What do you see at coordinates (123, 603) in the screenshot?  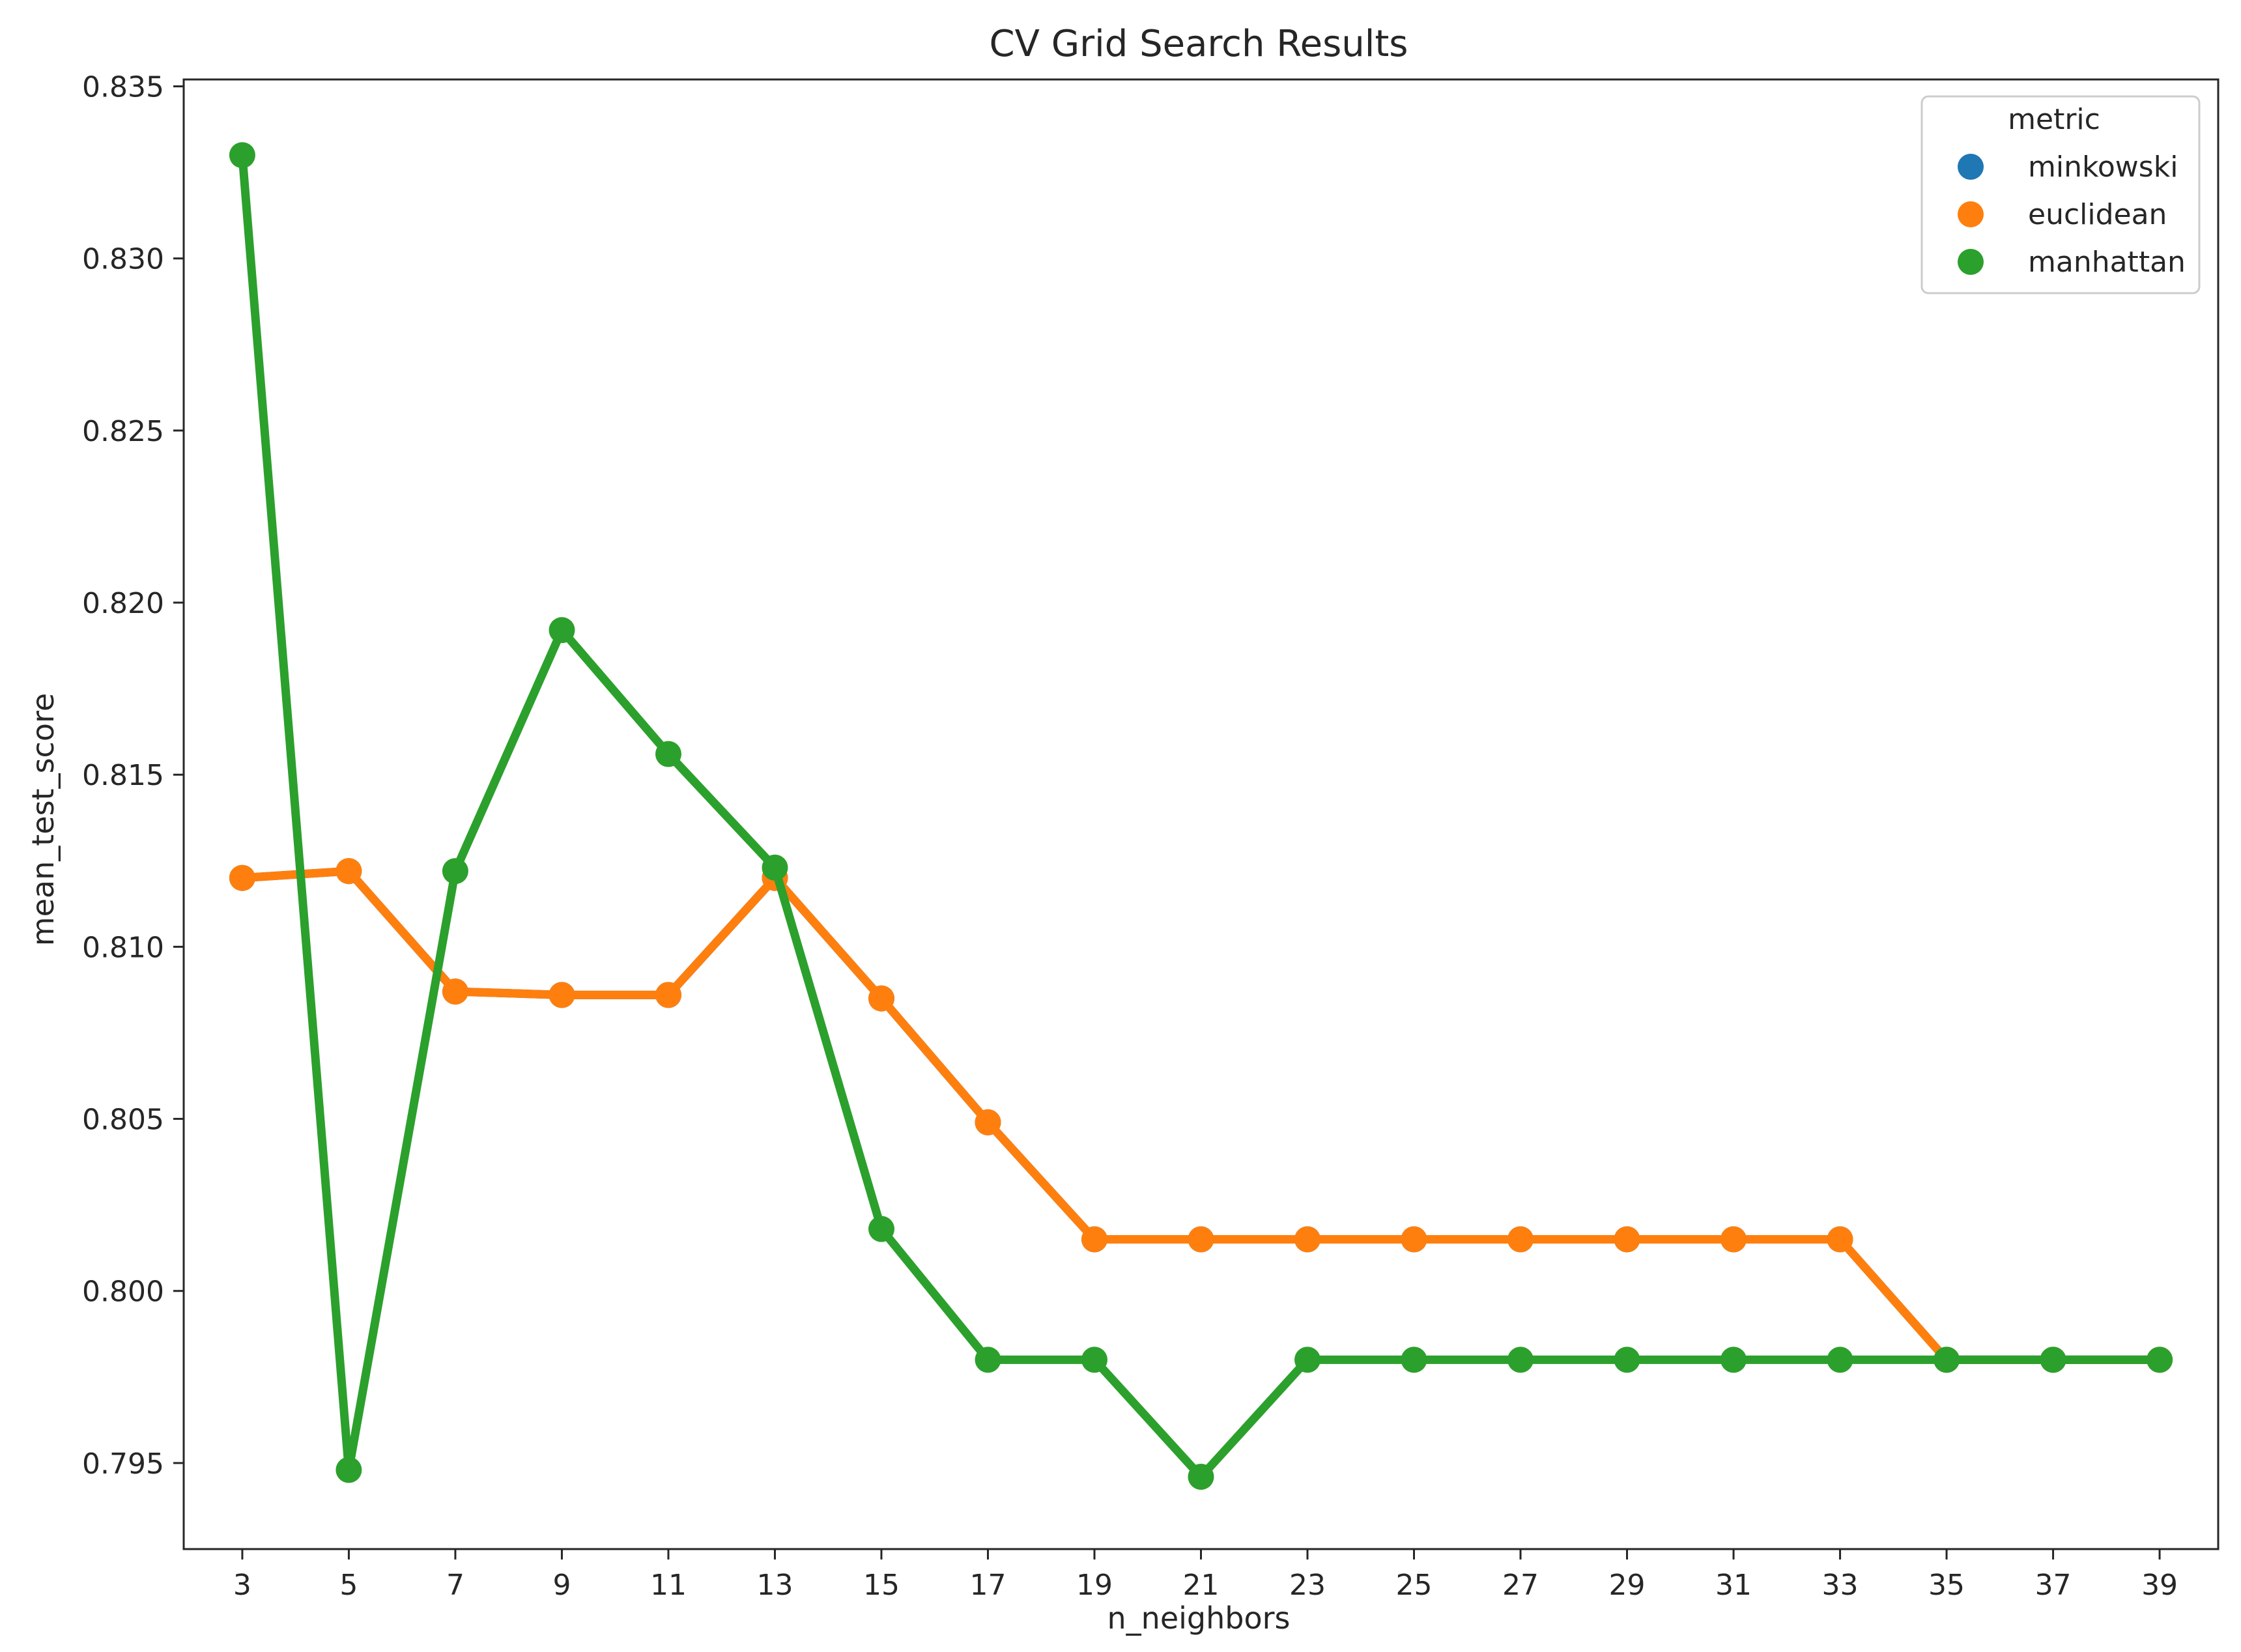 I see `y-tick-label: 0.820` at bounding box center [123, 603].